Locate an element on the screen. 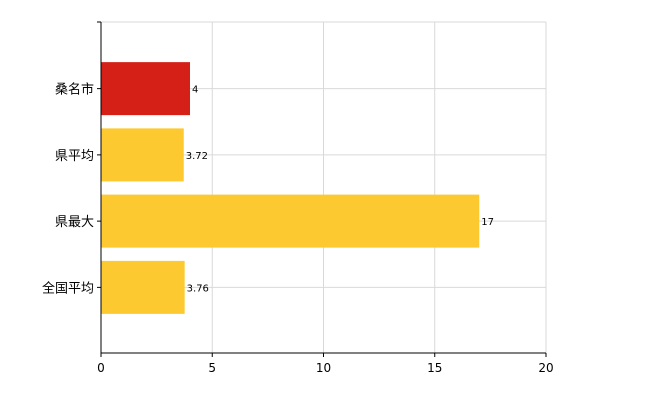 Image resolution: width=650 pixels, height=400 pixels. x-ticks: 0 5 10 15 20 is located at coordinates (325, 364).